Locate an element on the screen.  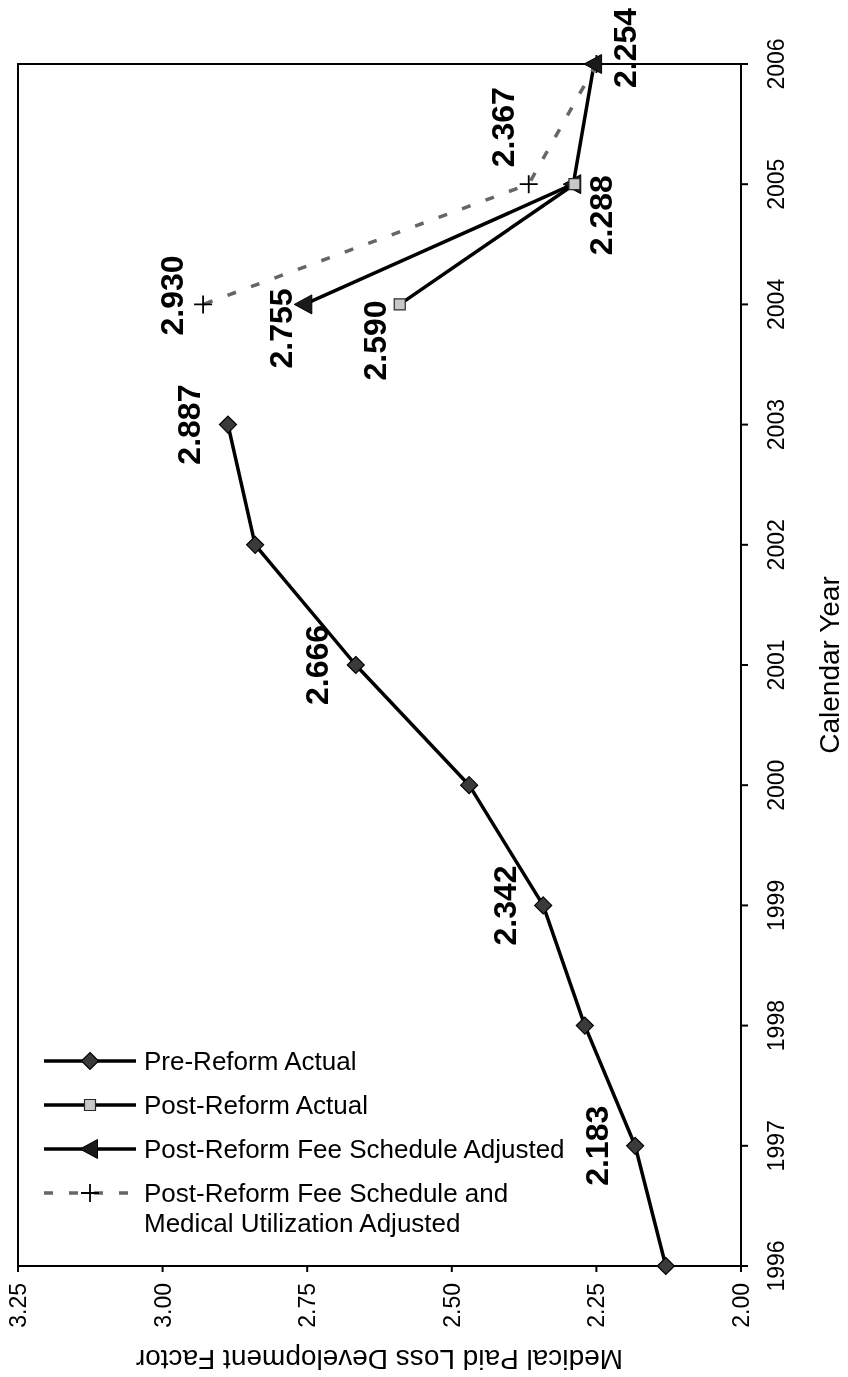
y-tick-label: 2002 is located at coordinates (776, 545).